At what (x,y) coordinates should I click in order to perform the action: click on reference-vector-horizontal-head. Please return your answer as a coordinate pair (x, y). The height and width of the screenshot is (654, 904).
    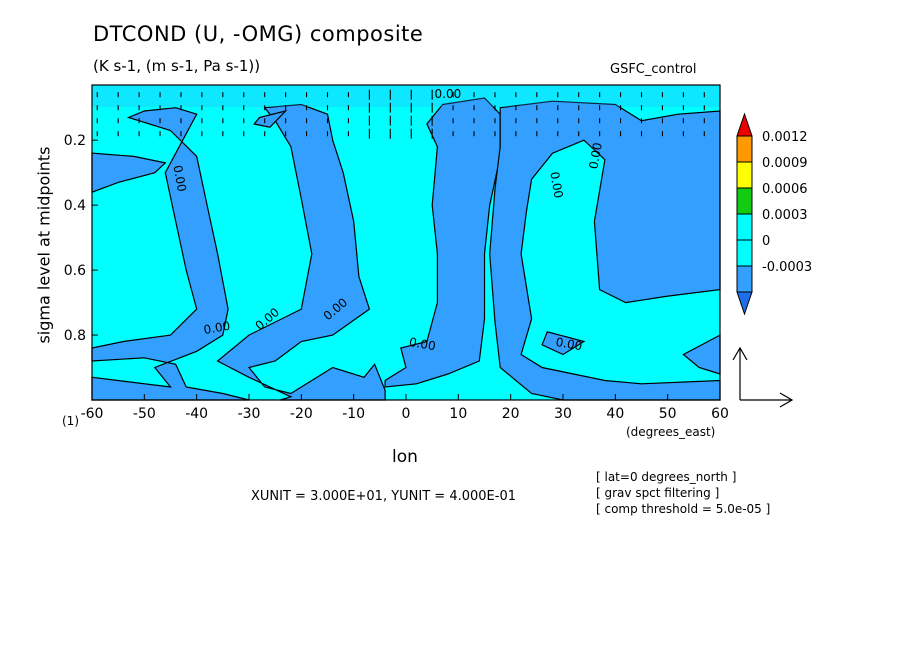
    Looking at the image, I should click on (786, 400).